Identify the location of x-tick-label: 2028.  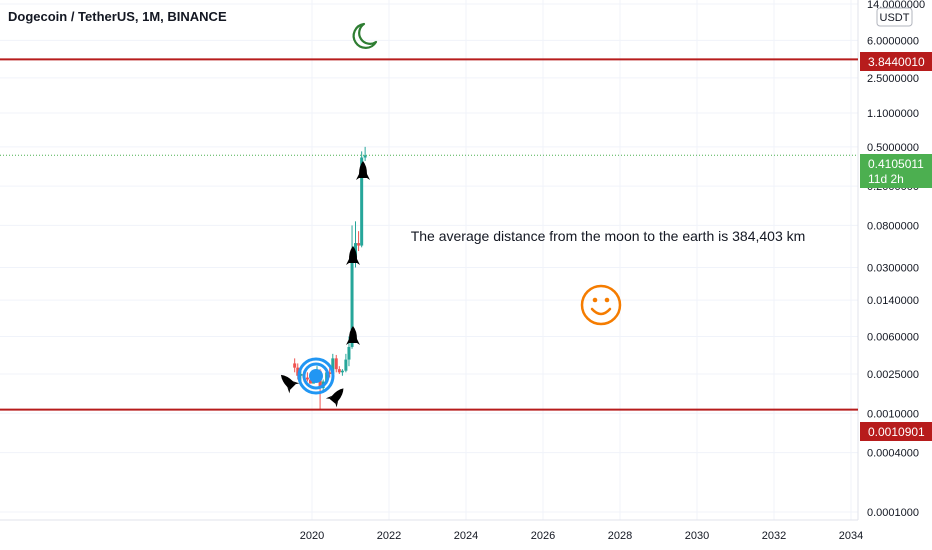
(620, 536).